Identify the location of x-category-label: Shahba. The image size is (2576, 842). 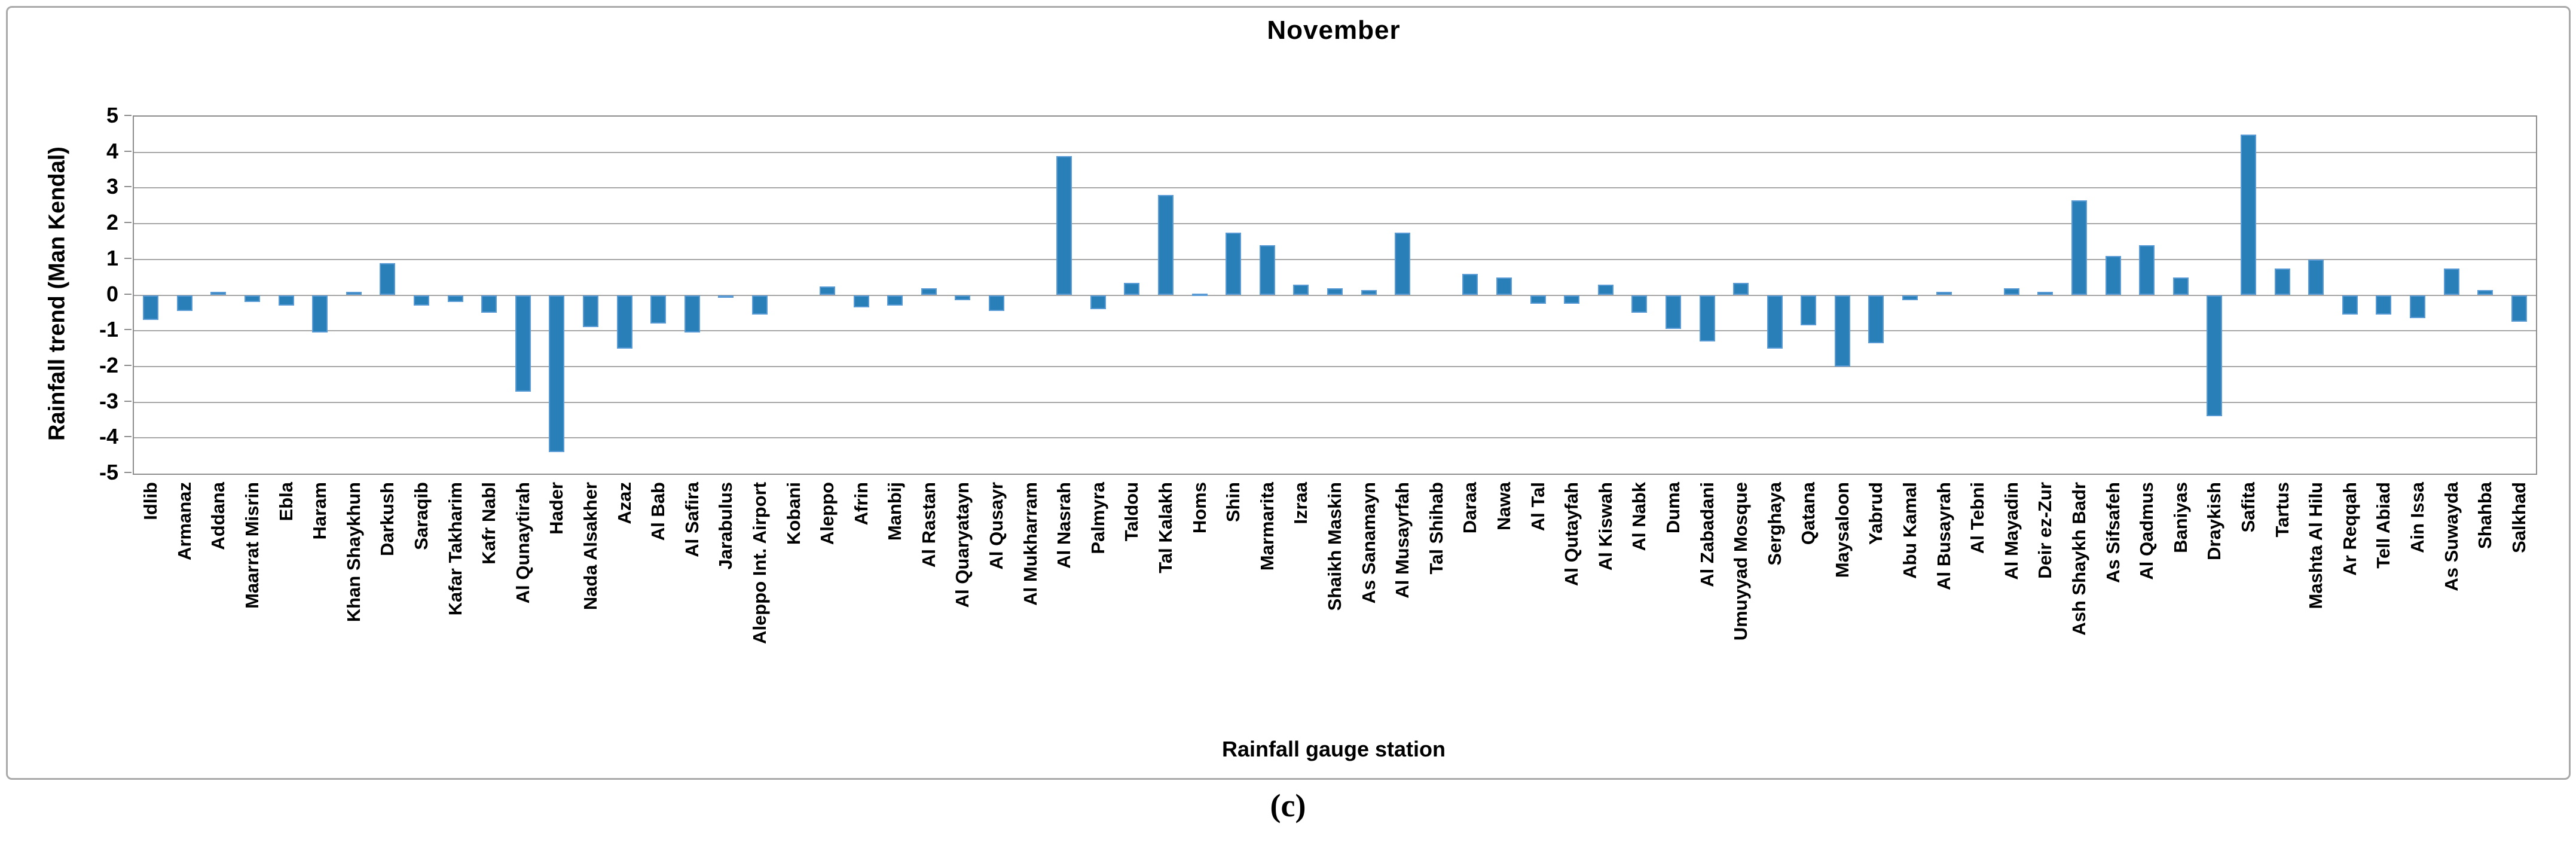
(2485, 515).